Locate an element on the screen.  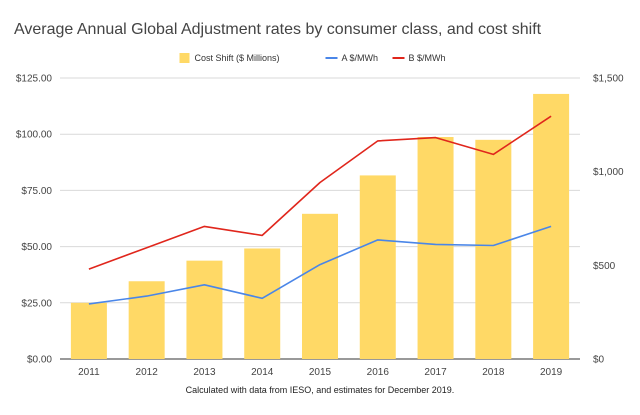
x-axis-tick-label: 2014 is located at coordinates (262, 372).